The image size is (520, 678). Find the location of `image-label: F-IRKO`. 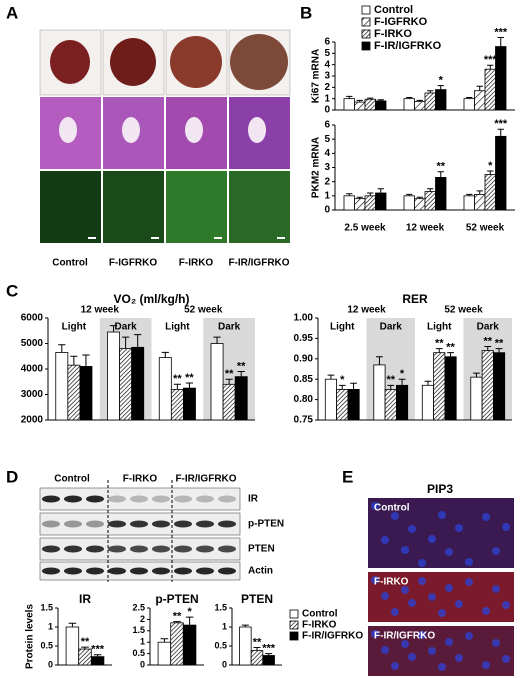

image-label: F-IRKO is located at coordinates (391, 582).